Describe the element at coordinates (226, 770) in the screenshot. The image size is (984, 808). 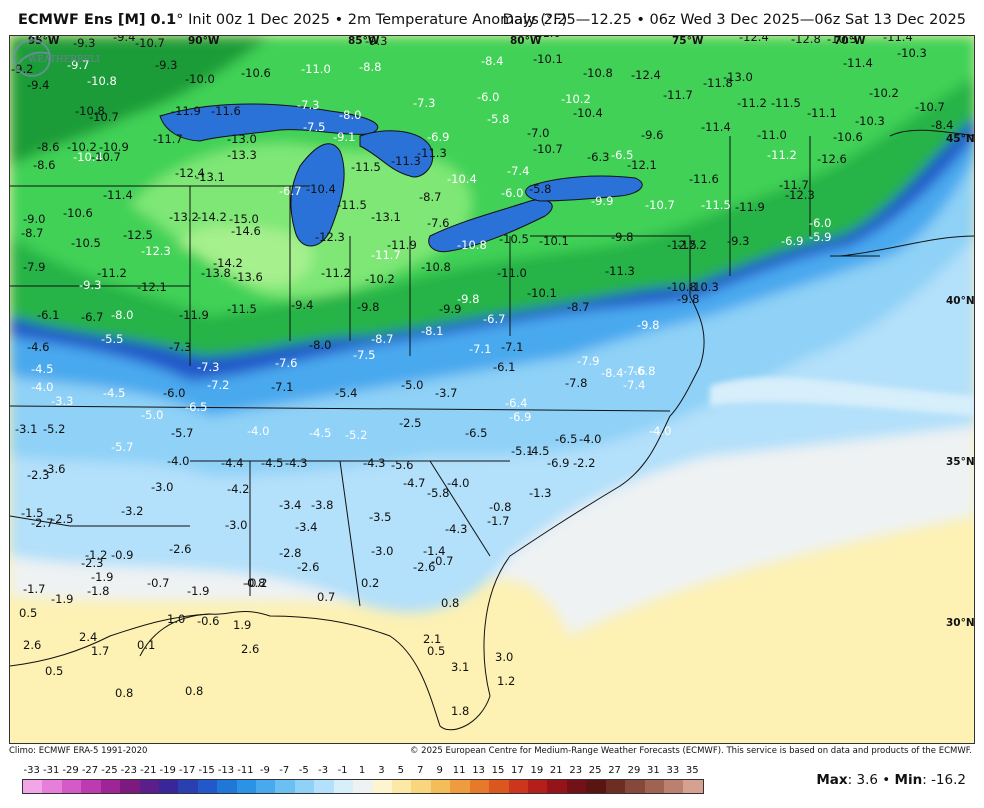
I see `colorbar-tick: -13` at that location.